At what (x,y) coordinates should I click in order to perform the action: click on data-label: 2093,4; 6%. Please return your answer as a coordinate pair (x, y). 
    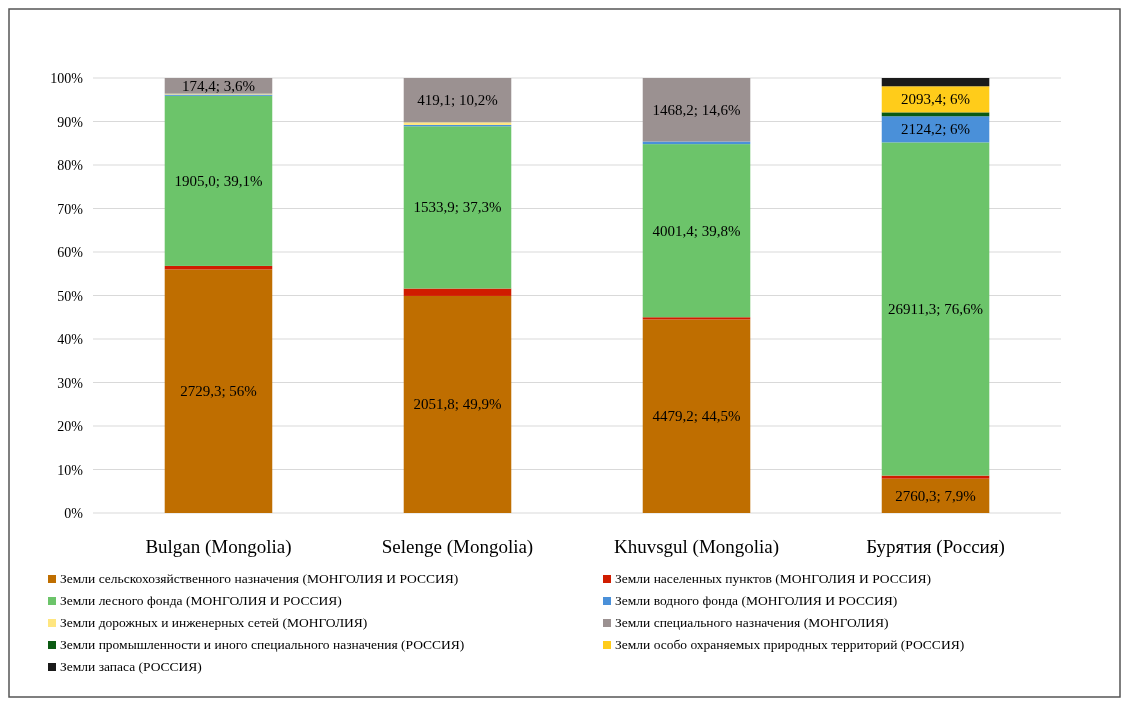
    Looking at the image, I should click on (935, 99).